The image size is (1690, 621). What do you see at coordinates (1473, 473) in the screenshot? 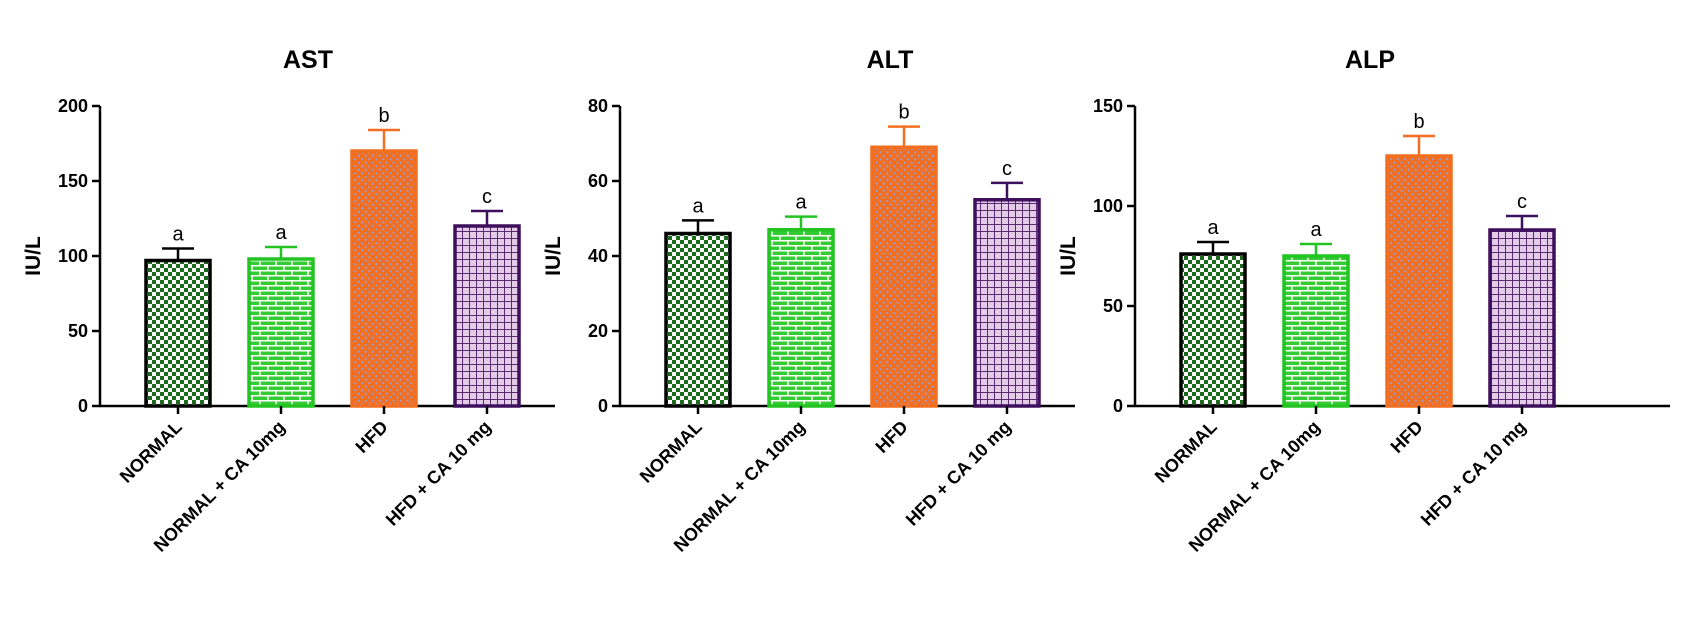
I see `alp-category-label: HFD + CA 10 mg` at bounding box center [1473, 473].